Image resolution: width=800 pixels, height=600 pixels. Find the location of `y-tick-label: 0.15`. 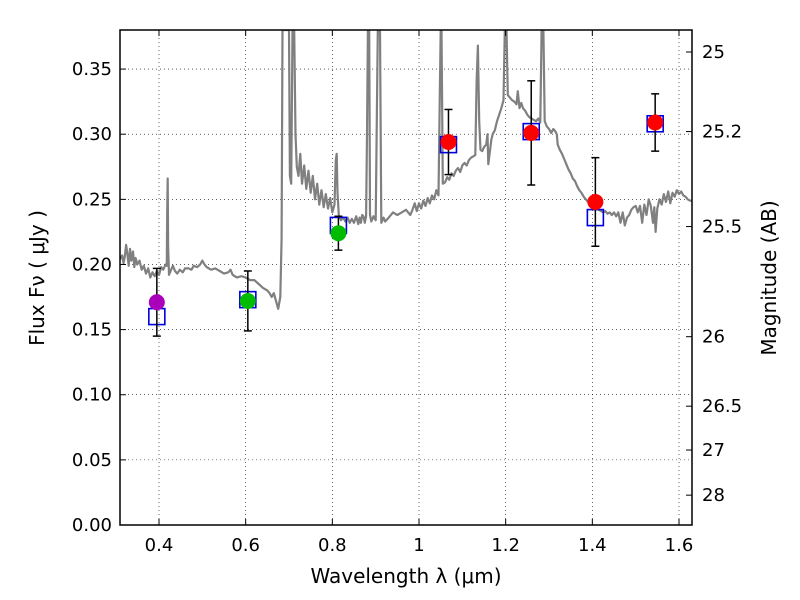

y-tick-label: 0.15 is located at coordinates (92, 330).